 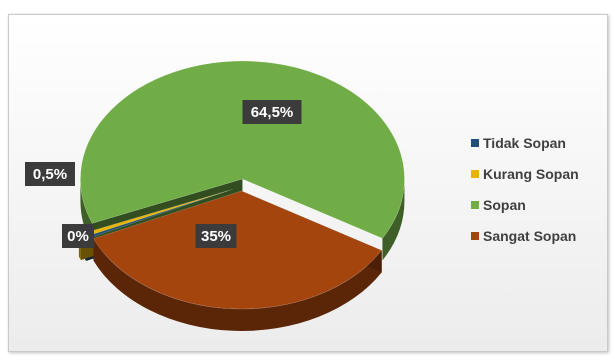 I want to click on pie-slice-side-sangat-sopan, so click(x=237, y=284).